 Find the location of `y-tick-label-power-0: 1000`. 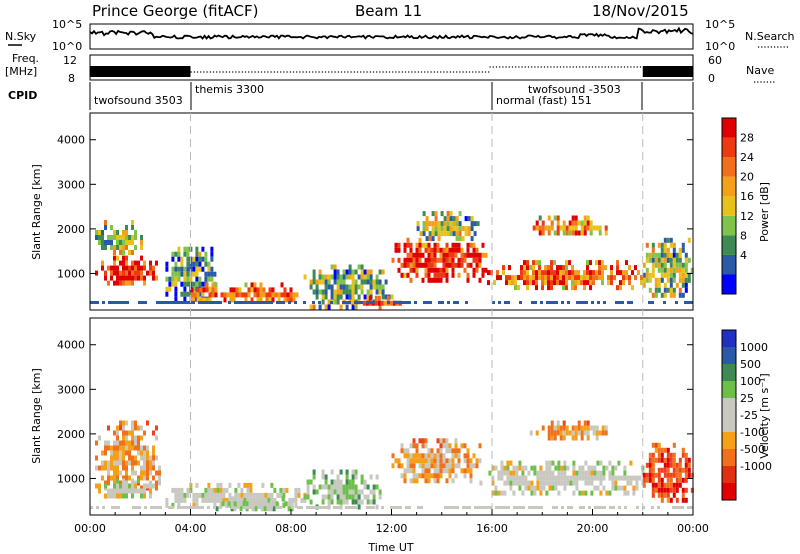

y-tick-label-power-0: 1000 is located at coordinates (71, 273).